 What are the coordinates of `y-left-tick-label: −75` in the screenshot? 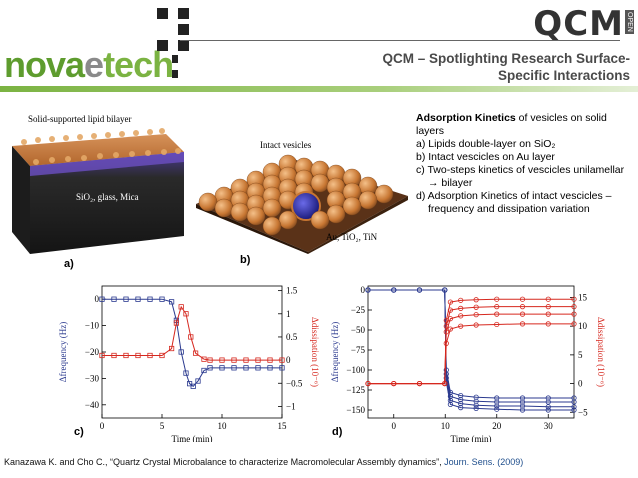 It's located at (358, 350).